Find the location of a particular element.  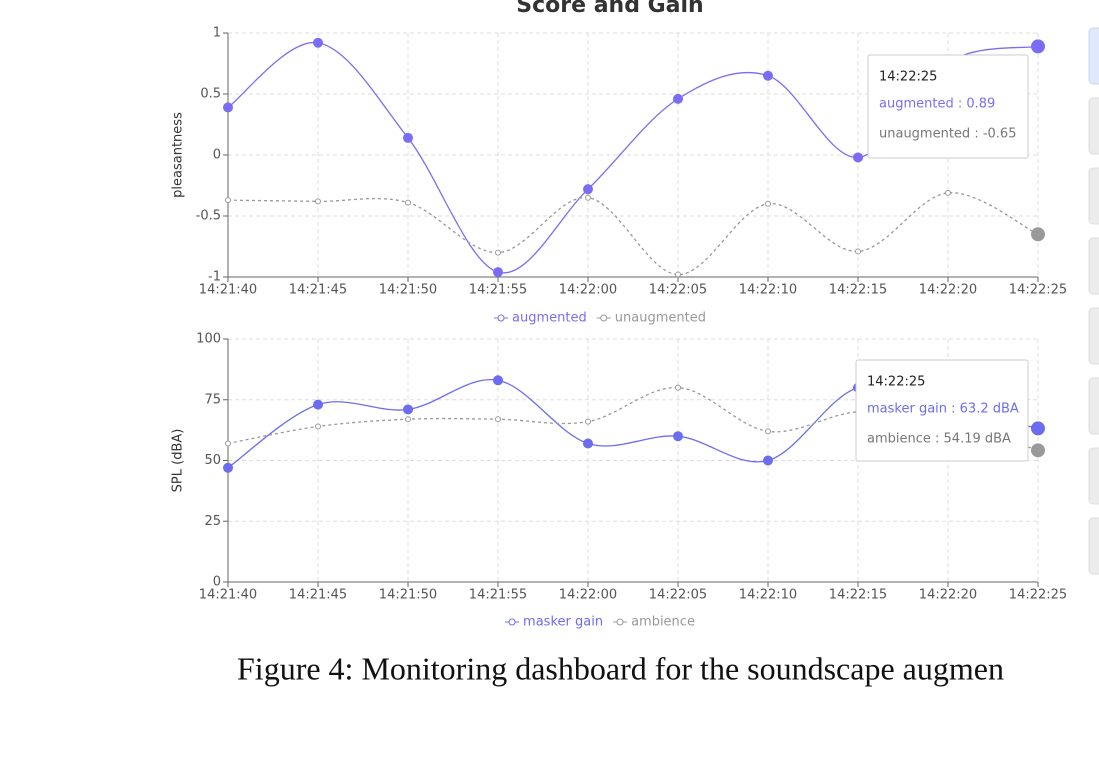

tooltip-line: unaugmented : -0.65 is located at coordinates (947, 134).